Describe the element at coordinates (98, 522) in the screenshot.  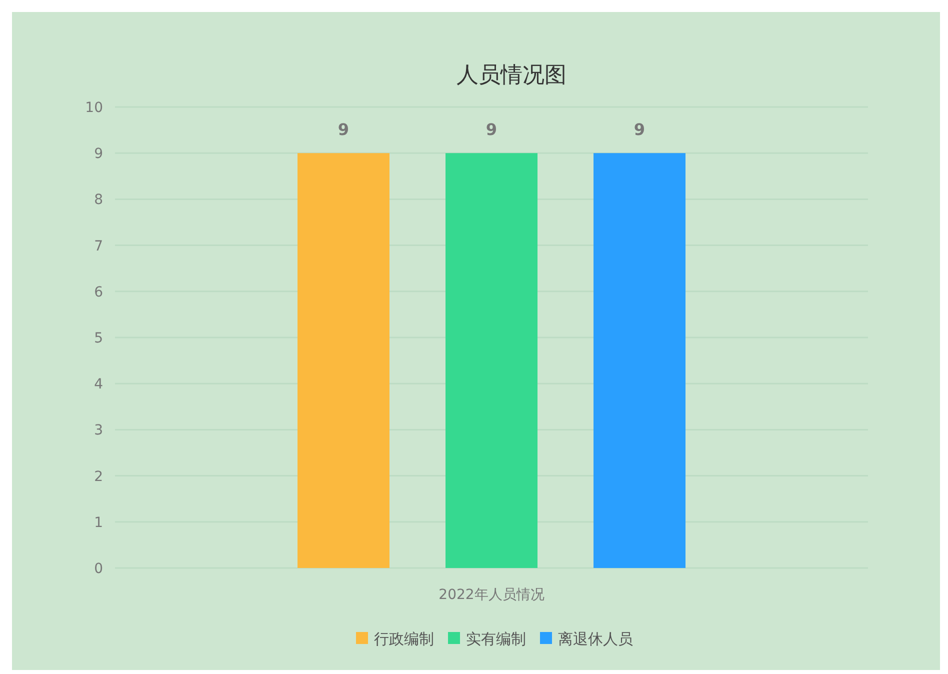
I see `y-tick-label: 1` at that location.